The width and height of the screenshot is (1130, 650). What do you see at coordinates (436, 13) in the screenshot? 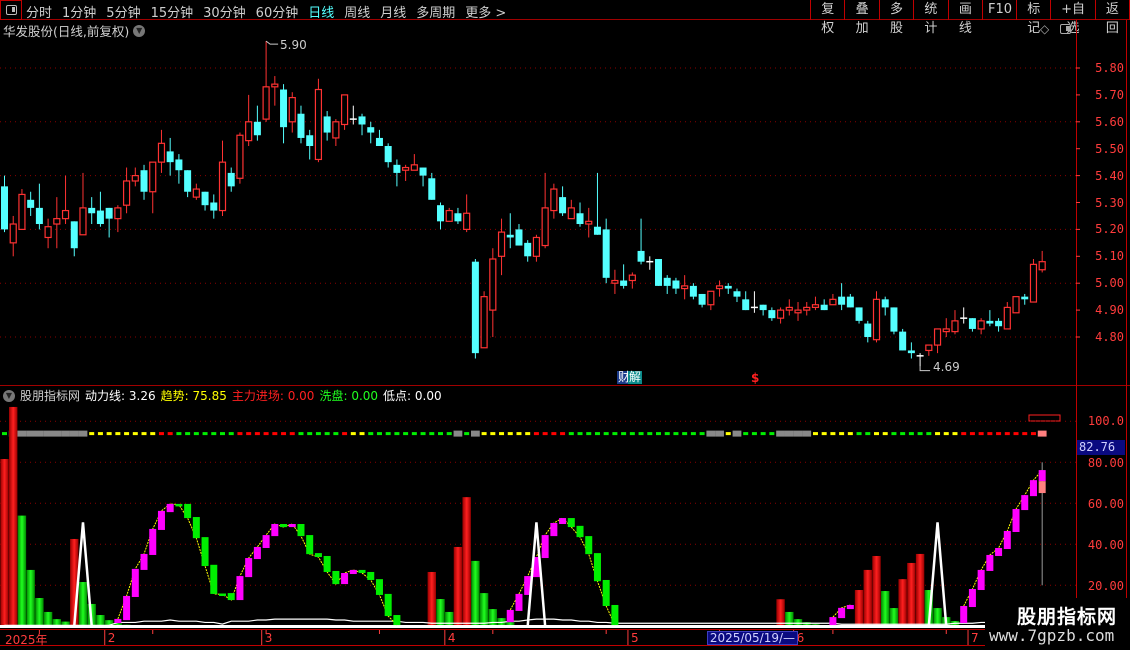
I see `tab-multi-period: 多周期` at bounding box center [436, 13].